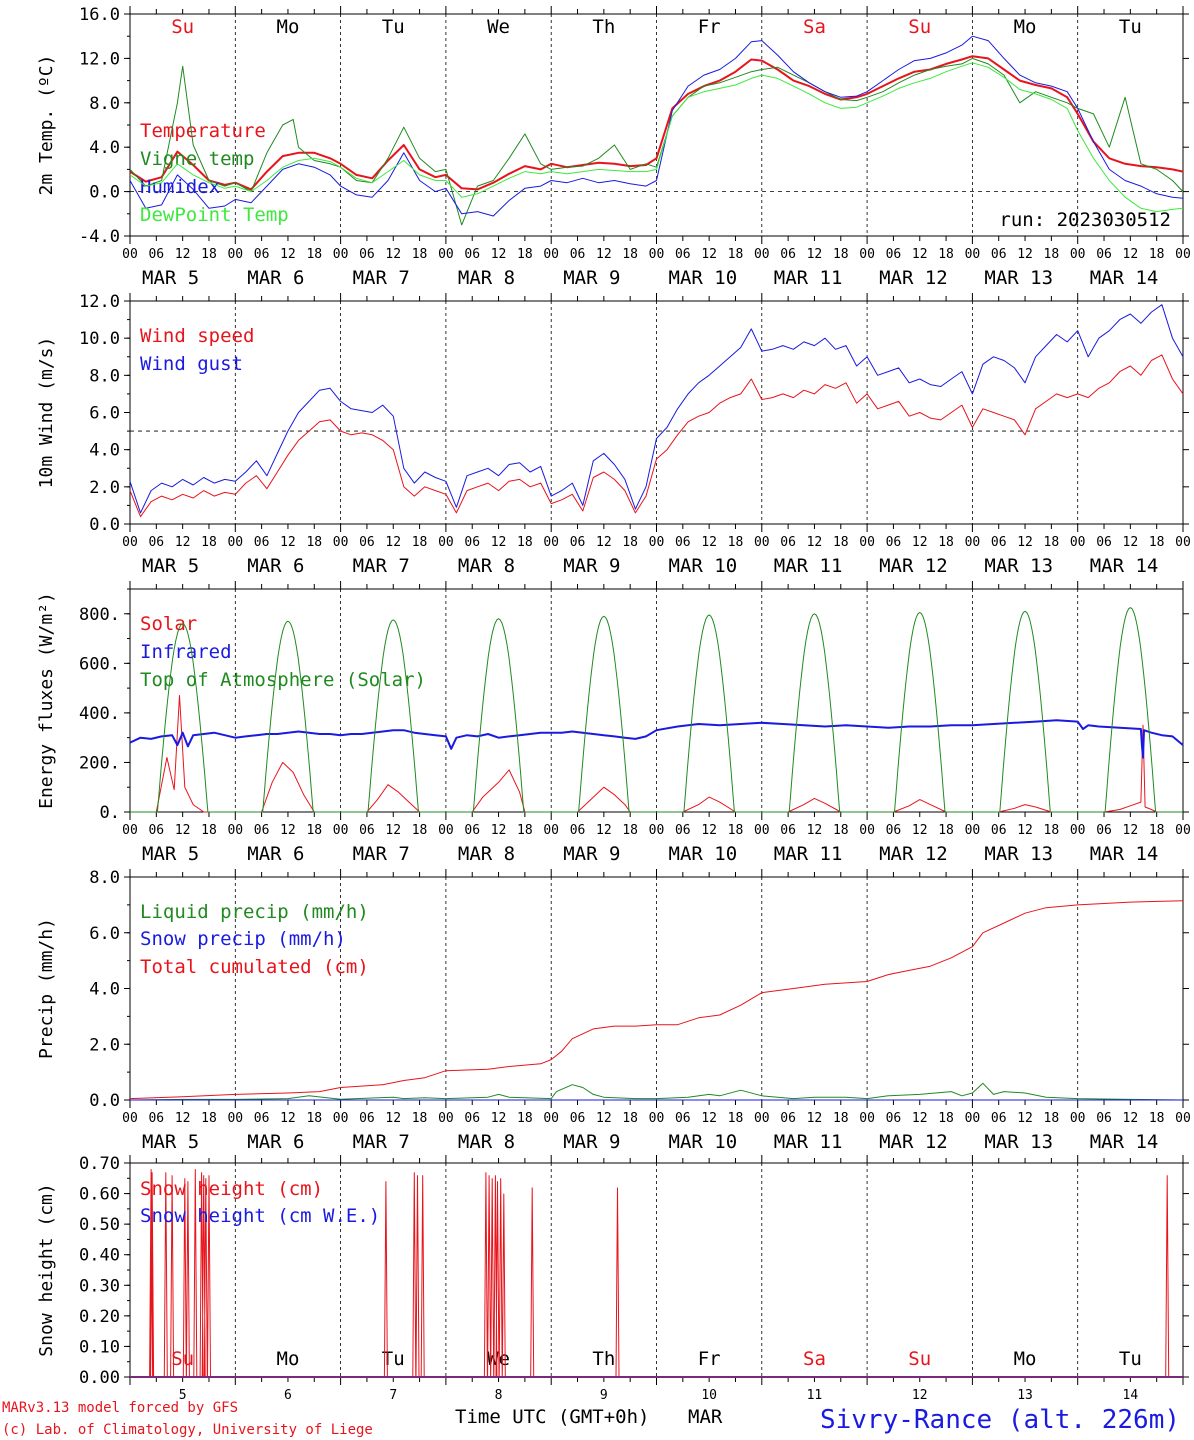 This screenshot has width=1194, height=1440. Describe the element at coordinates (1000, 1420) in the screenshot. I see `station-name: Sivry-Rance (alt. 226m)` at that location.